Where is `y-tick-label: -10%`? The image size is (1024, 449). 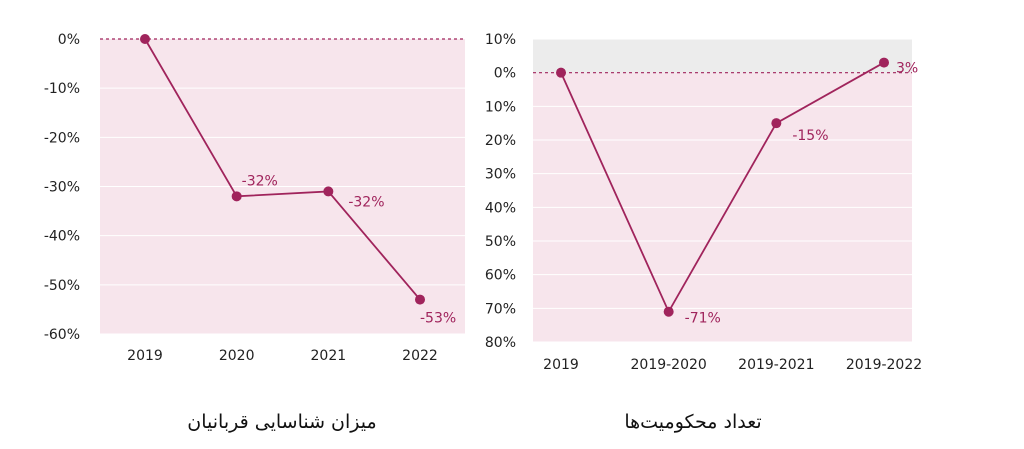
y-tick-label: -10% is located at coordinates (62, 89).